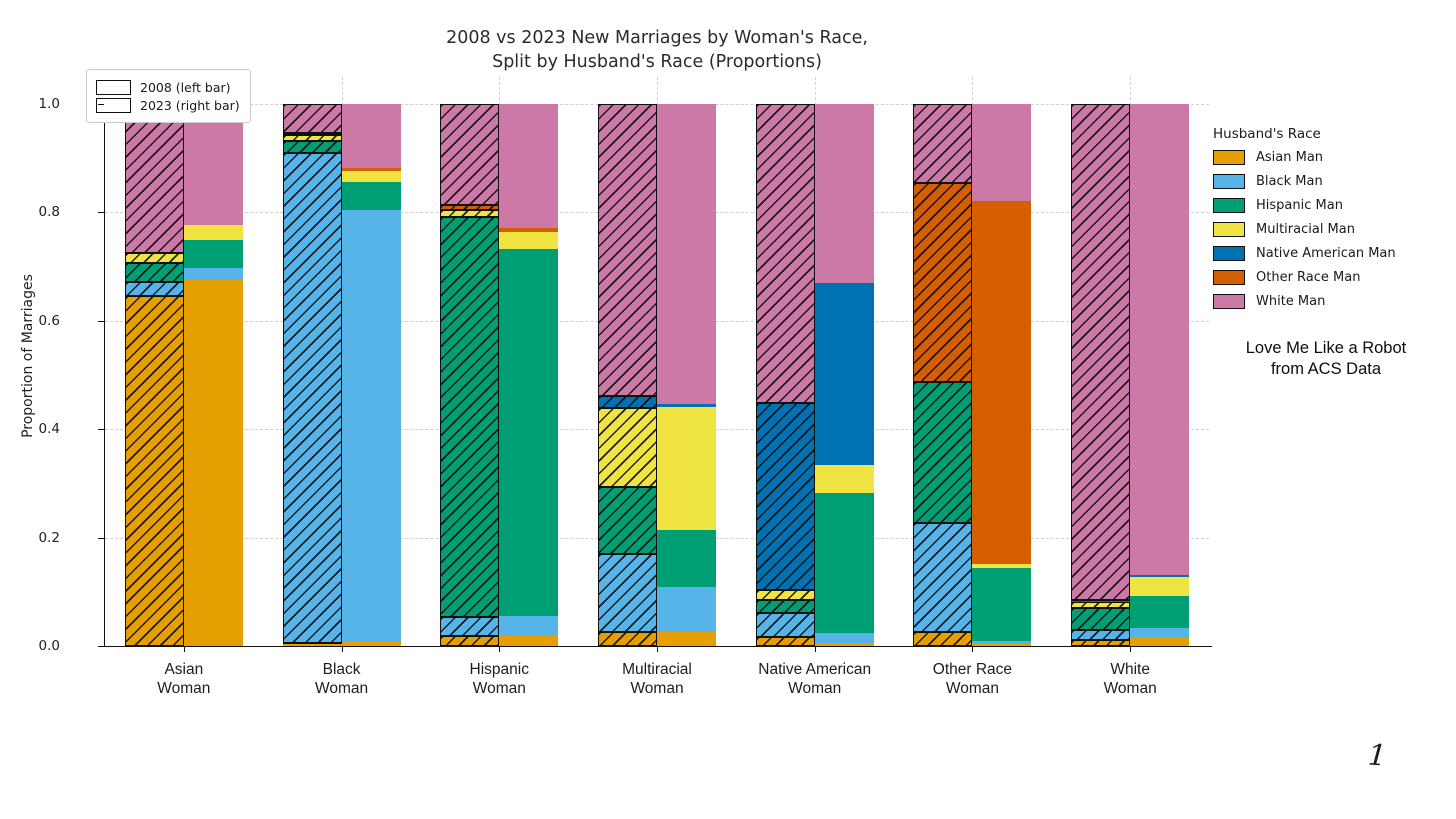 The width and height of the screenshot is (1456, 819). I want to click on plain-swatch, so click(113, 105).